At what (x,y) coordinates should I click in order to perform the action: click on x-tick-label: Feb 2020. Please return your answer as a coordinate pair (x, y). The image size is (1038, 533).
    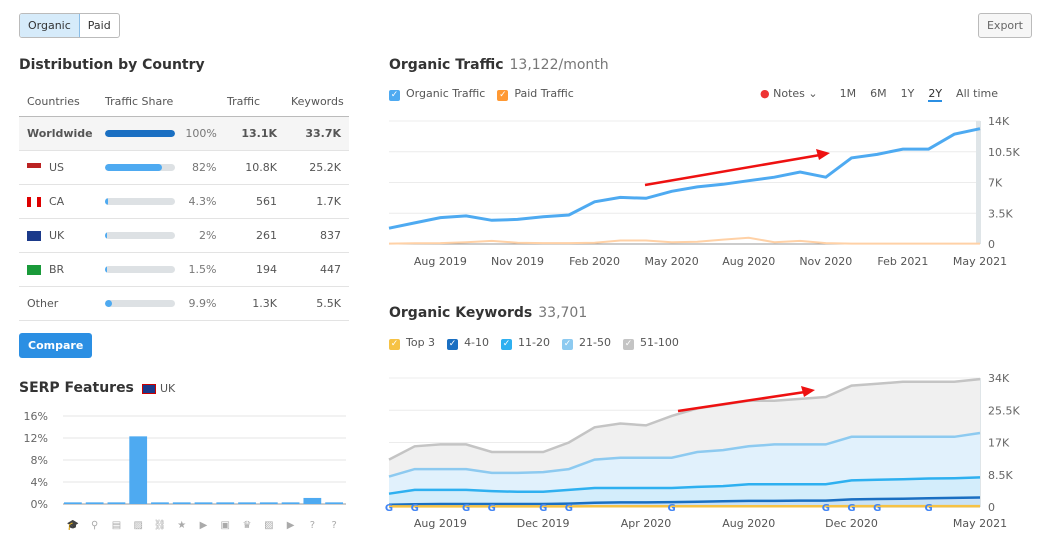
    Looking at the image, I should click on (594, 261).